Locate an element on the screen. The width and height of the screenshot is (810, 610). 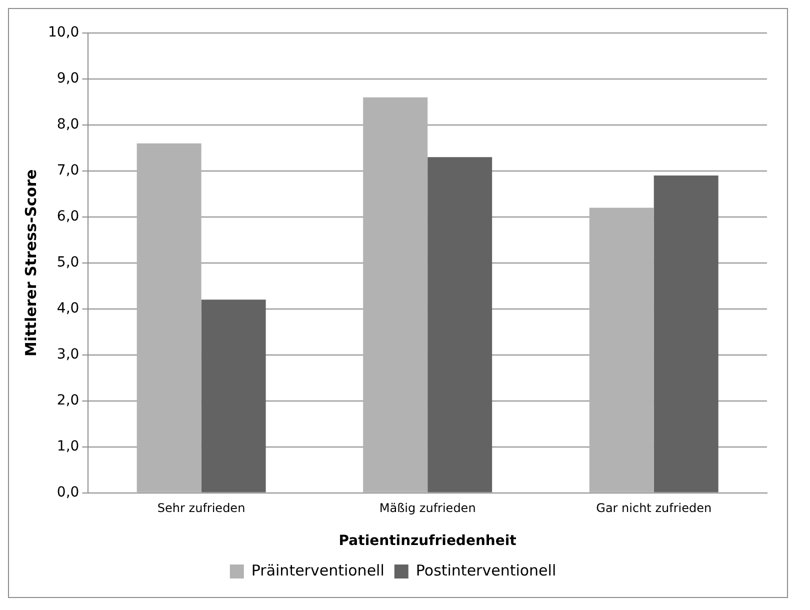
y-tick-label: 2,0 is located at coordinates (68, 400).